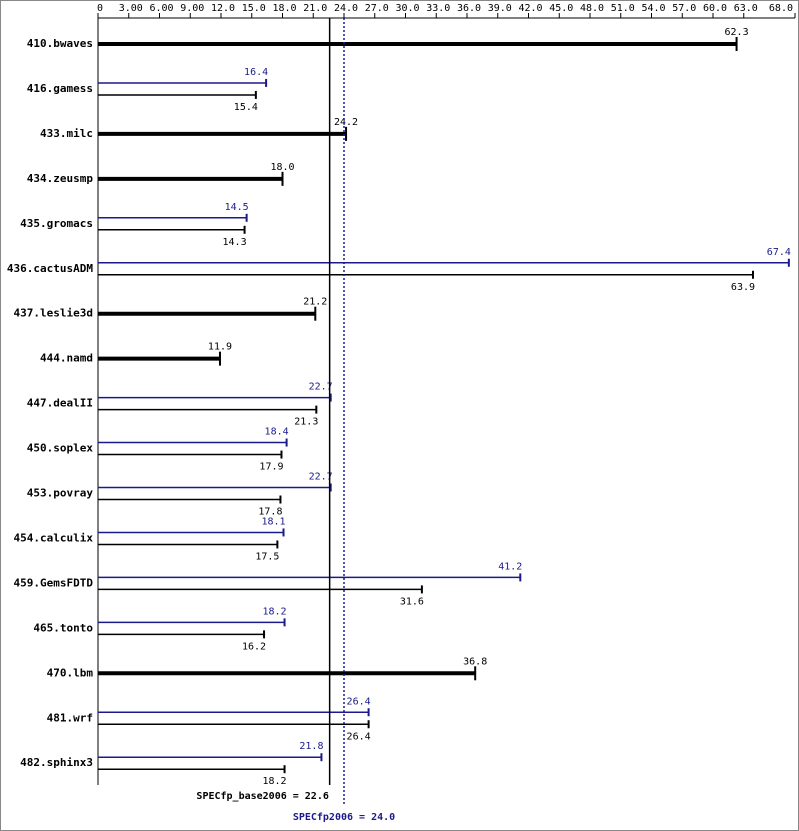  What do you see at coordinates (267, 556) in the screenshot?
I see `value-label: 17.5` at bounding box center [267, 556].